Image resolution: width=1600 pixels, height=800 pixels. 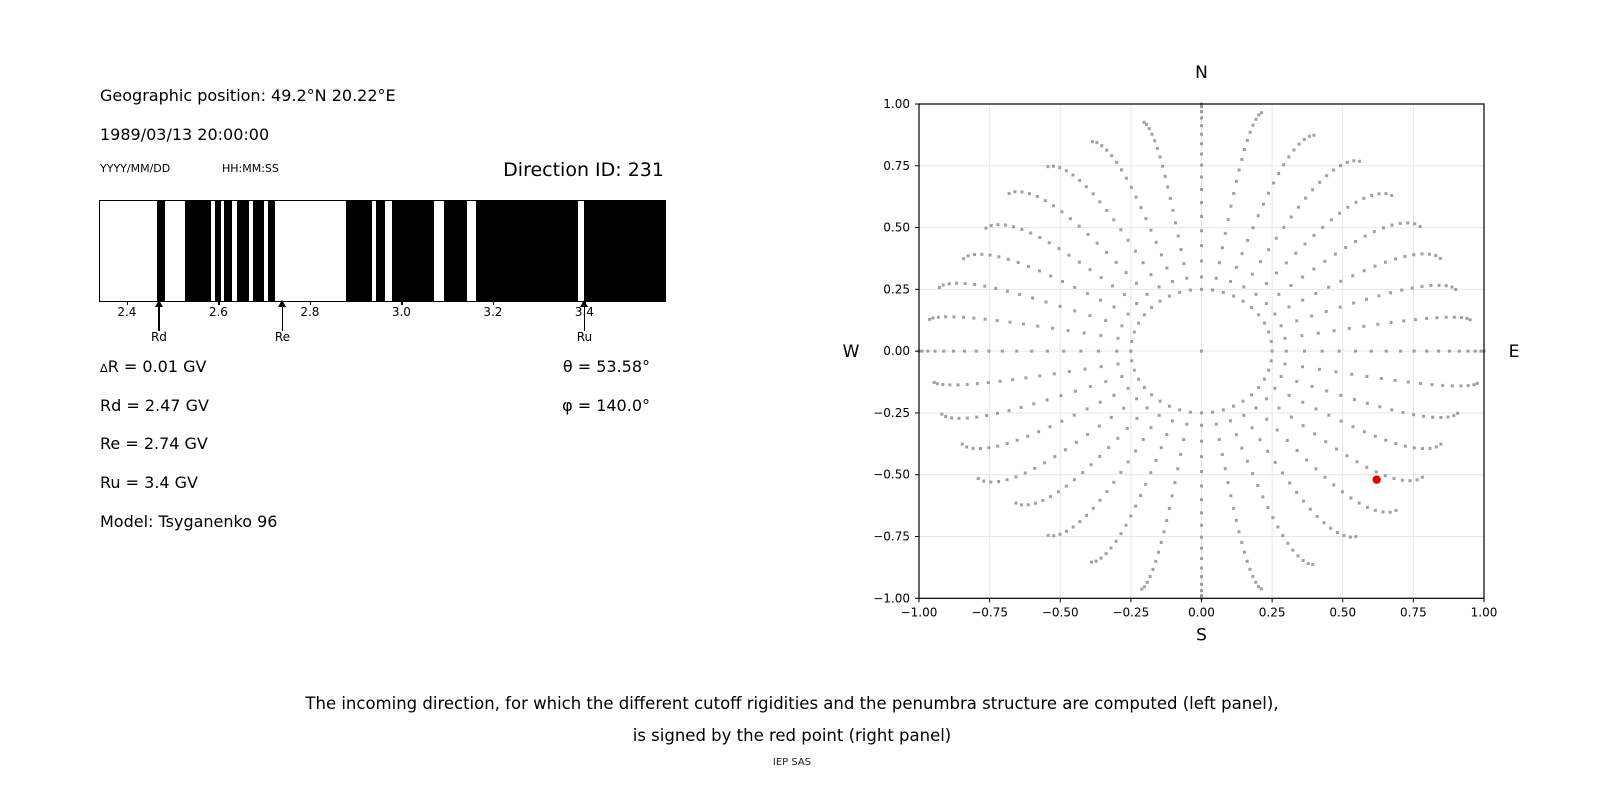 I want to click on barcode-tick-label: 2.8, so click(x=310, y=312).